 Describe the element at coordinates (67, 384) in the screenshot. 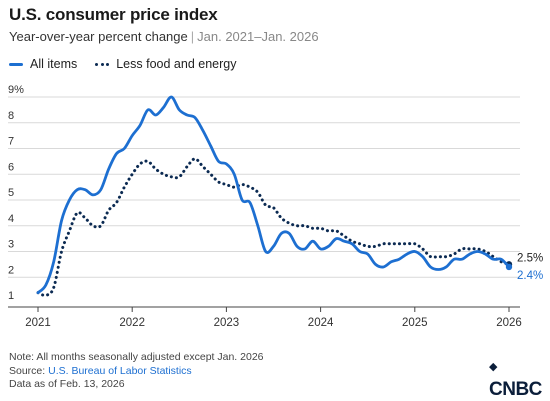

I see `data-date: Data as of Feb. 13, 2026` at that location.